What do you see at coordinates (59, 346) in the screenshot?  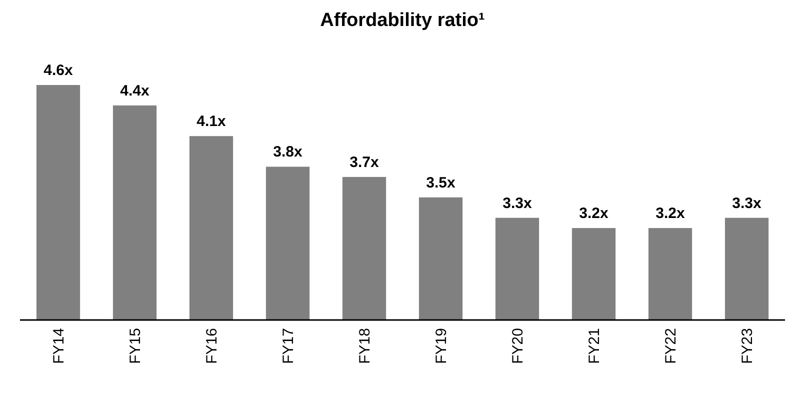 I see `x-tick-label: FY14` at bounding box center [59, 346].